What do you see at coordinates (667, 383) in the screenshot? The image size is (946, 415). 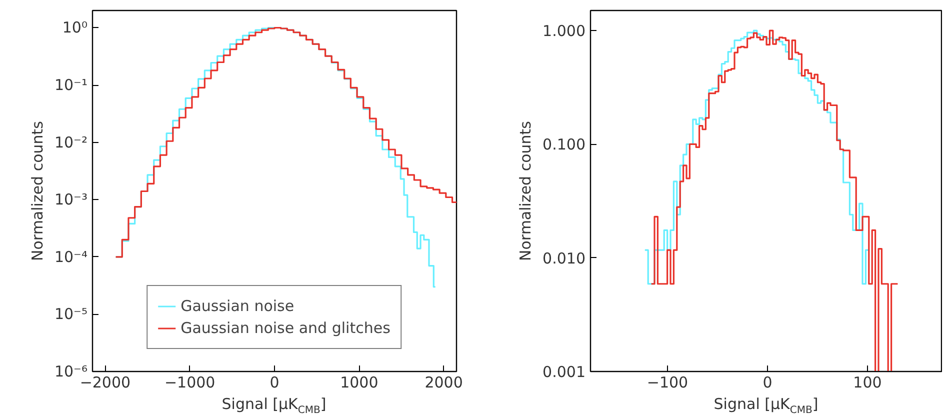 I see `x-tick-label: −100` at bounding box center [667, 383].